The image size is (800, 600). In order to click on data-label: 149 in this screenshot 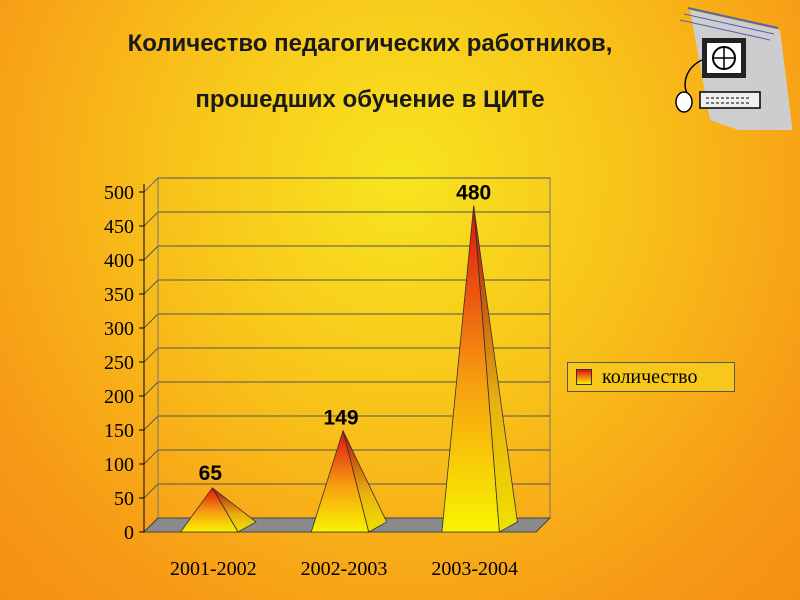, I will do `click(340, 418)`.